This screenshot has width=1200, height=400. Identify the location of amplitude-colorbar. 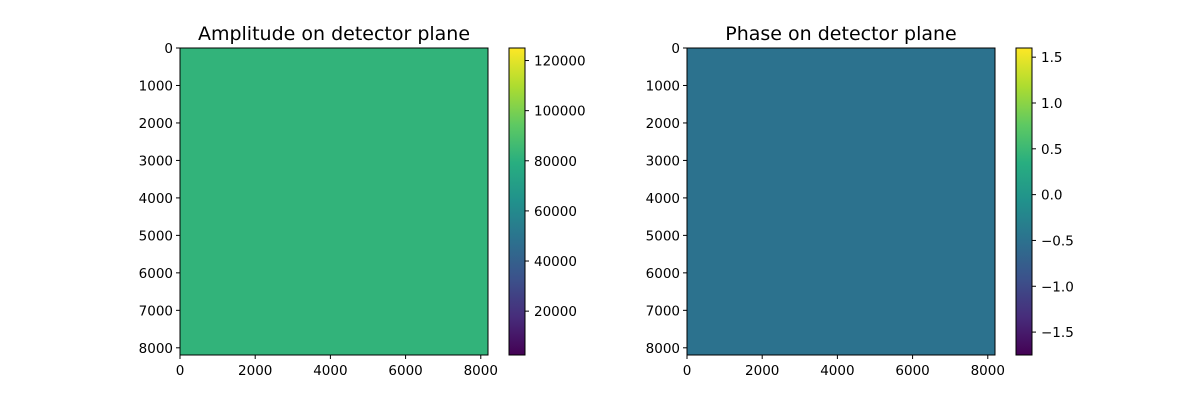
(517, 201).